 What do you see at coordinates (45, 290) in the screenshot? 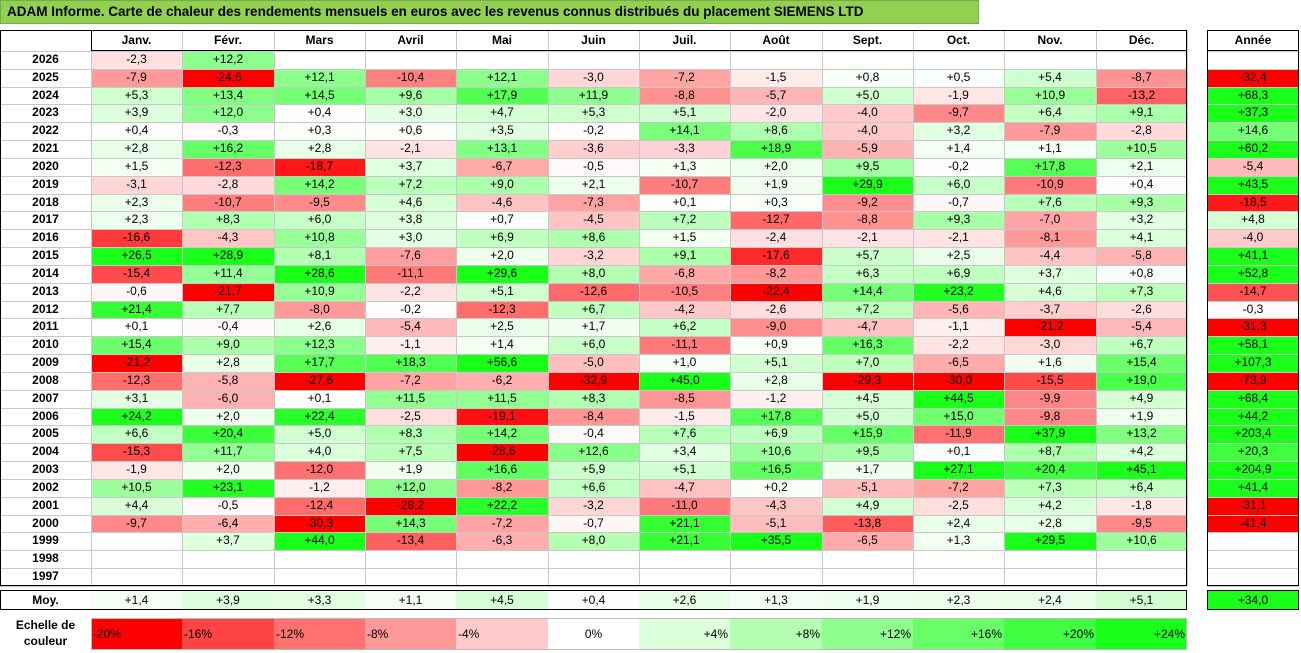
I see `year-label: 2013` at bounding box center [45, 290].